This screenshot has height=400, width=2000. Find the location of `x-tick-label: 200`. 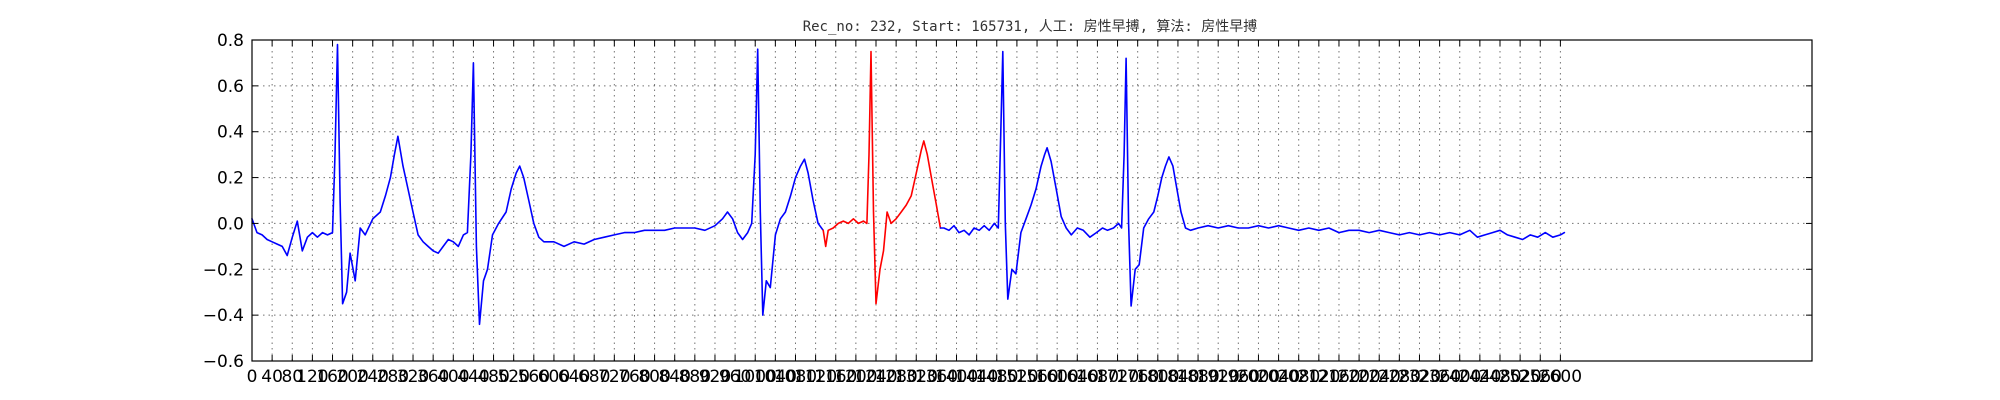

x-tick-label: 200 is located at coordinates (352, 377).